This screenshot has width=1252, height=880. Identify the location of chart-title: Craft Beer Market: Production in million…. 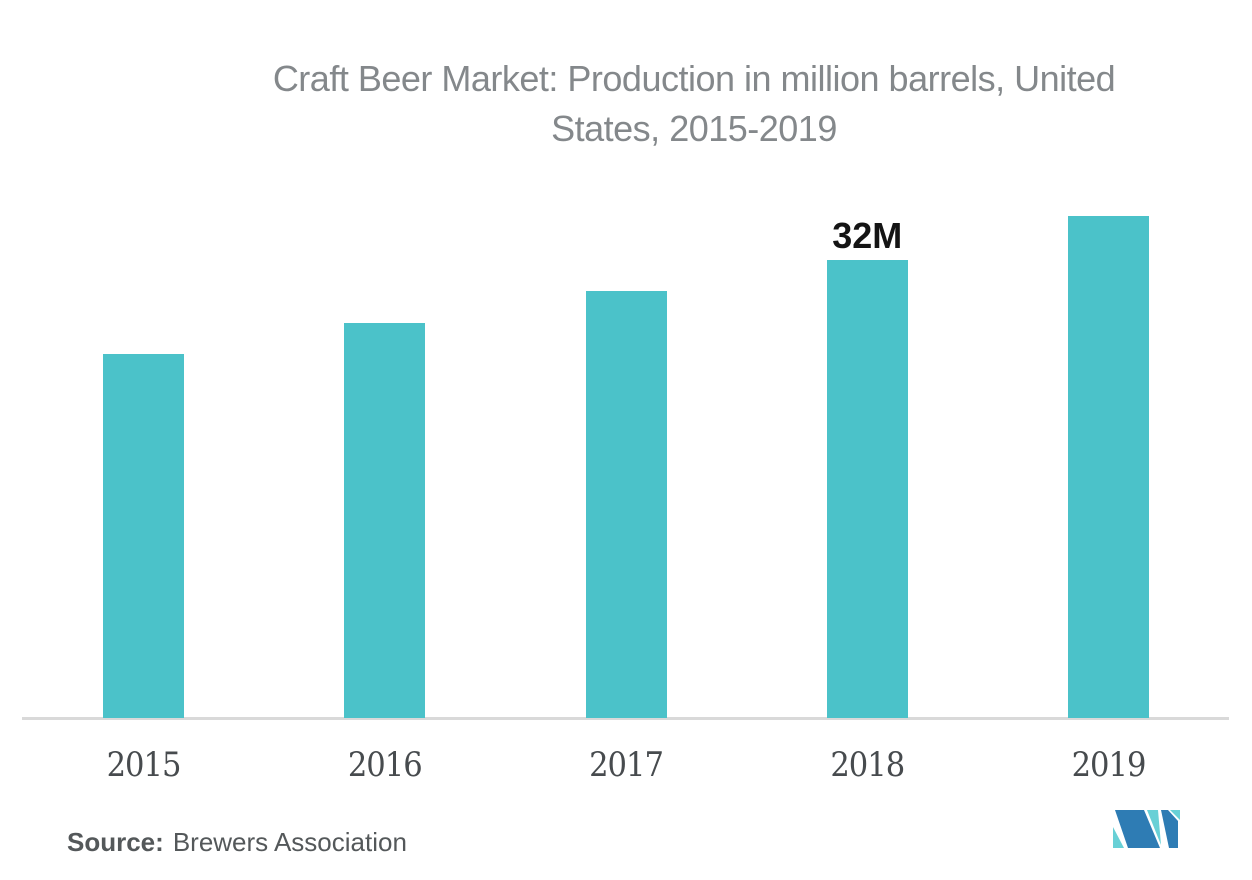
(626, 103).